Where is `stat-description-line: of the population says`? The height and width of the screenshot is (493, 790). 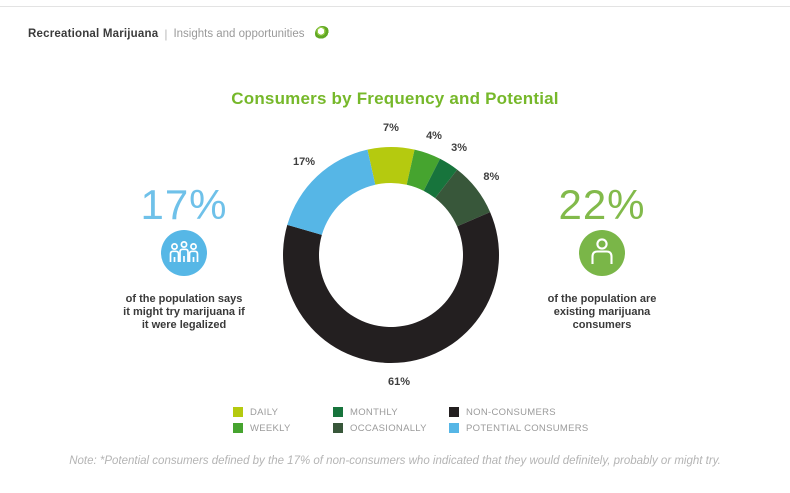 stat-description-line: of the population says is located at coordinates (184, 299).